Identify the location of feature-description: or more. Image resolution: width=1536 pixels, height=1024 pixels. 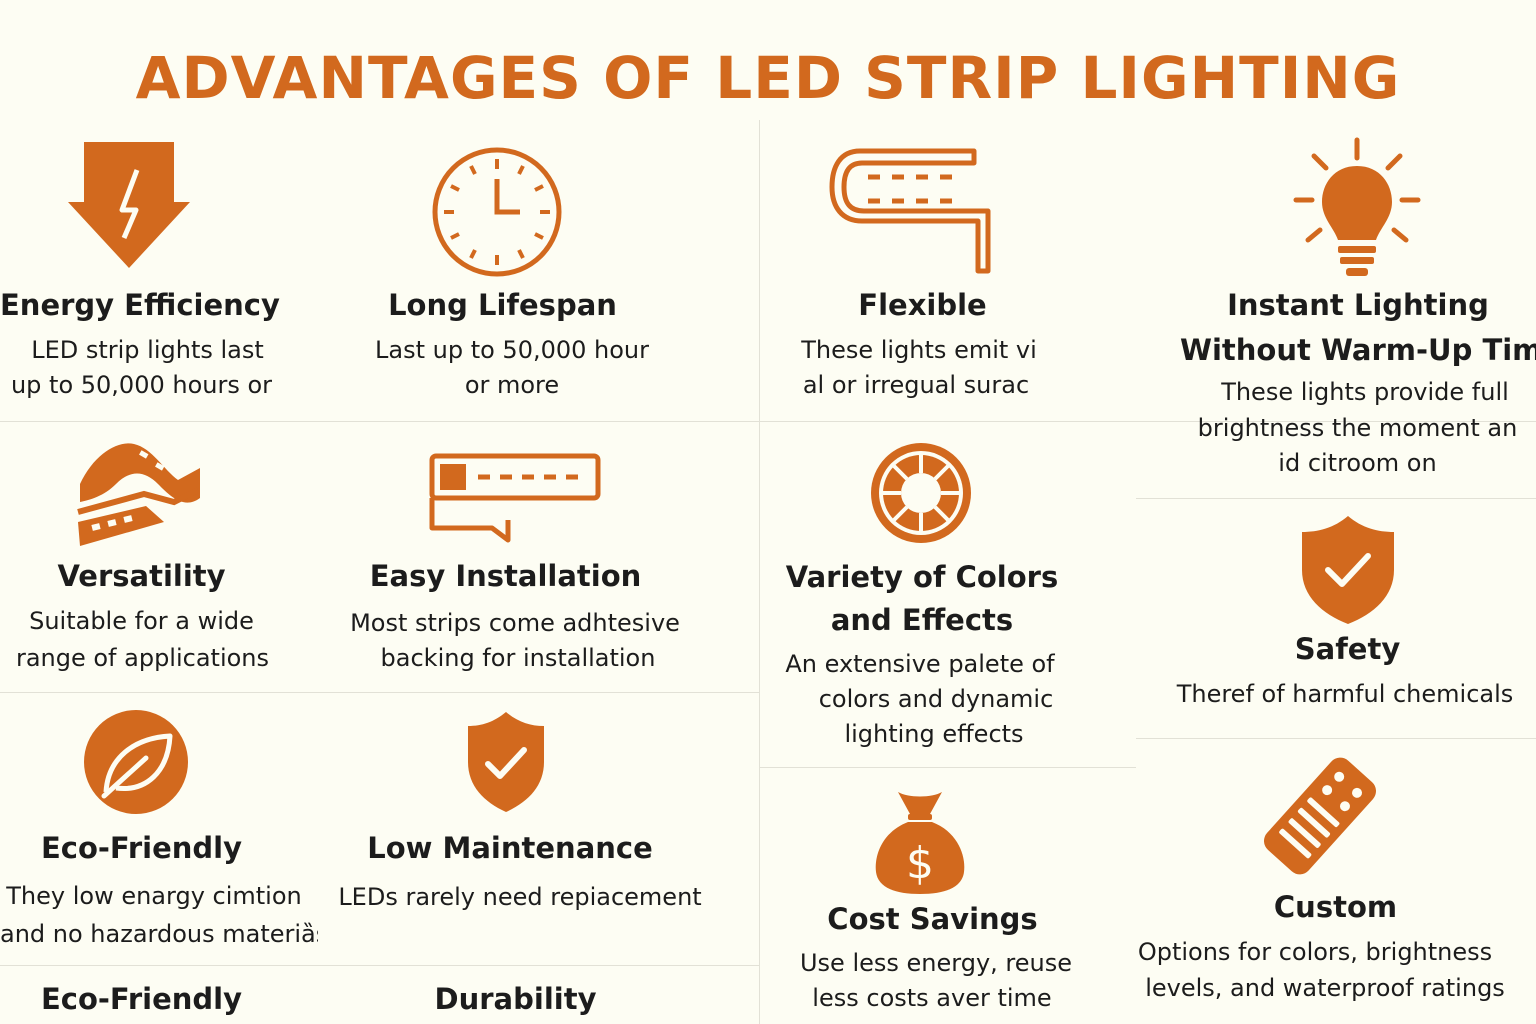
(512, 385).